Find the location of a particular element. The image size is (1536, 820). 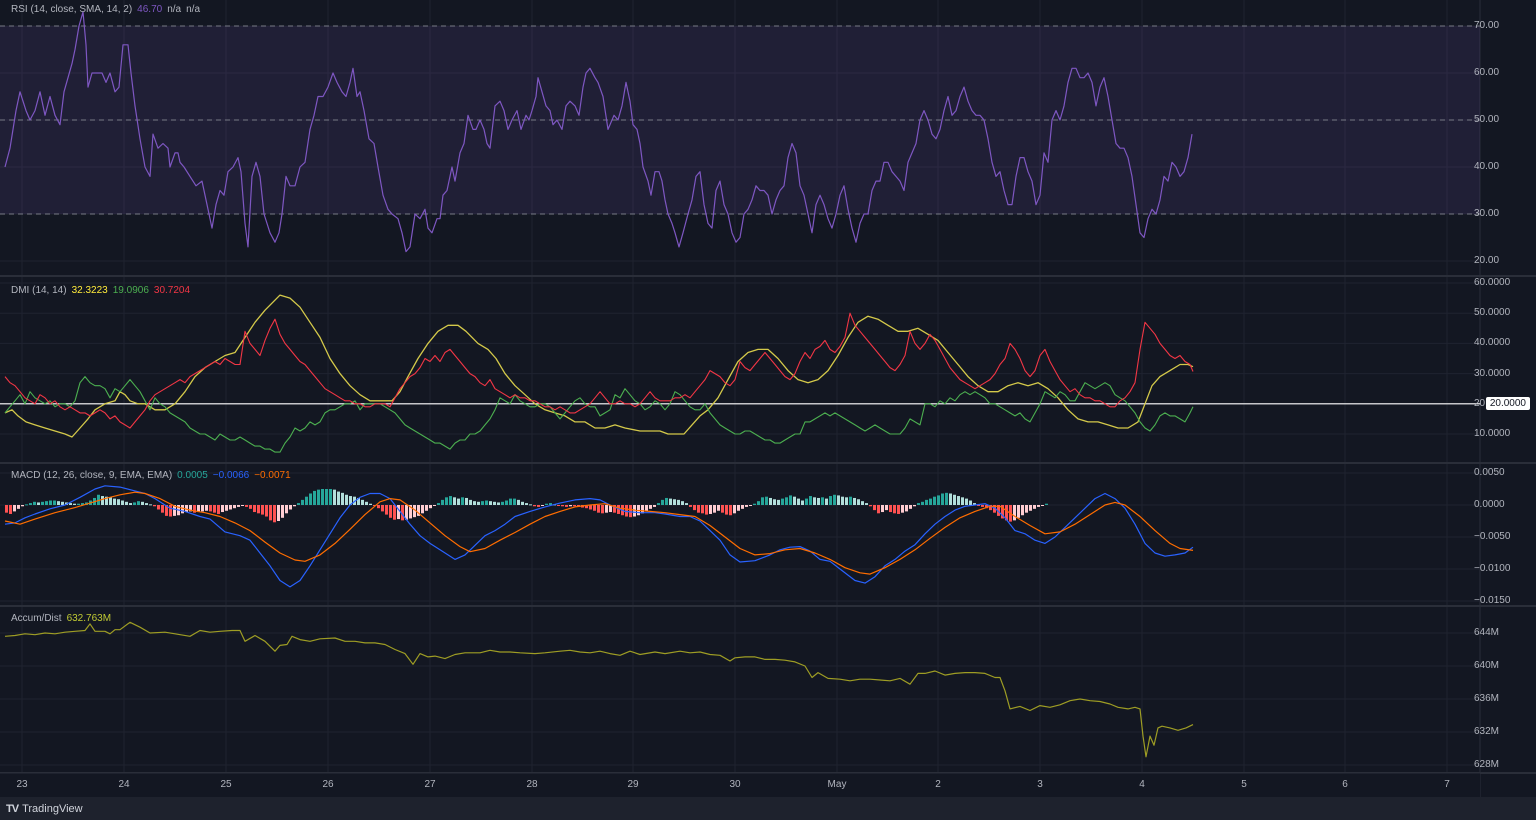

dmi-level-badge: 20.0000 is located at coordinates (1507, 403).